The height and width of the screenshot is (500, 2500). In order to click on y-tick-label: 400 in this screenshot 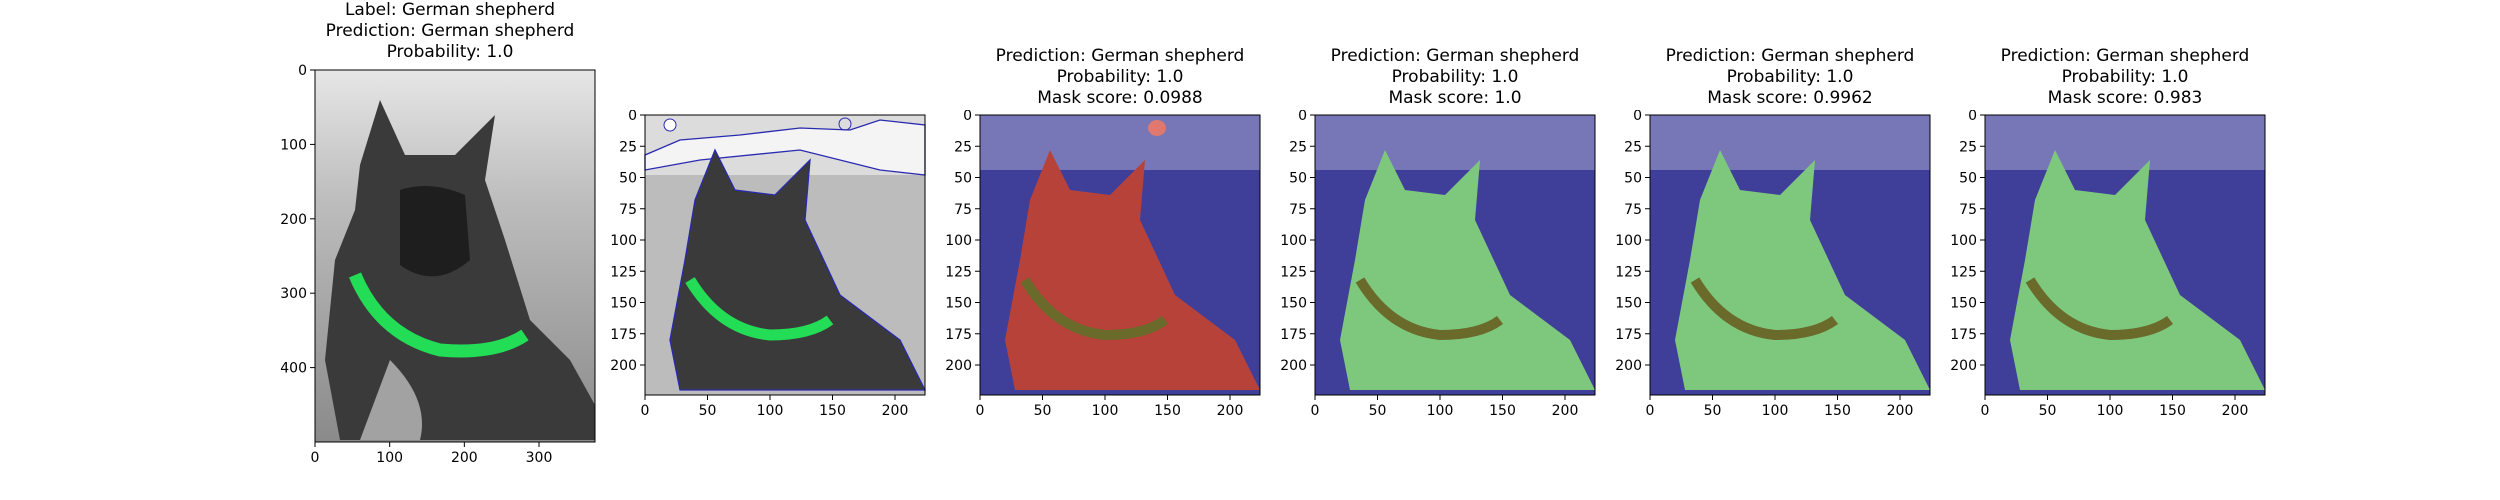, I will do `click(293, 369)`.